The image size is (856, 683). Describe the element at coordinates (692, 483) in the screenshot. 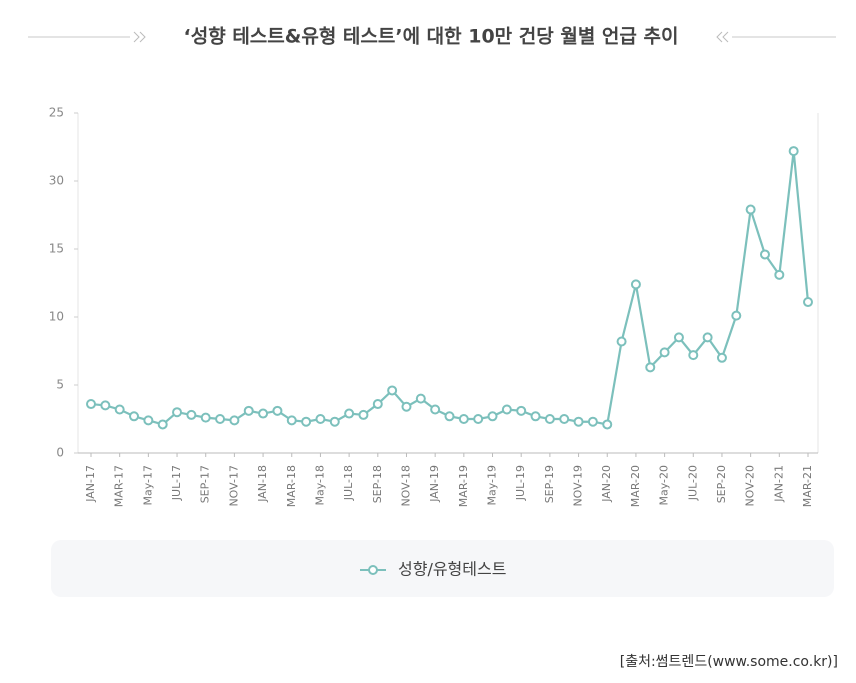

I see `x-tick-label: JUL-20` at that location.